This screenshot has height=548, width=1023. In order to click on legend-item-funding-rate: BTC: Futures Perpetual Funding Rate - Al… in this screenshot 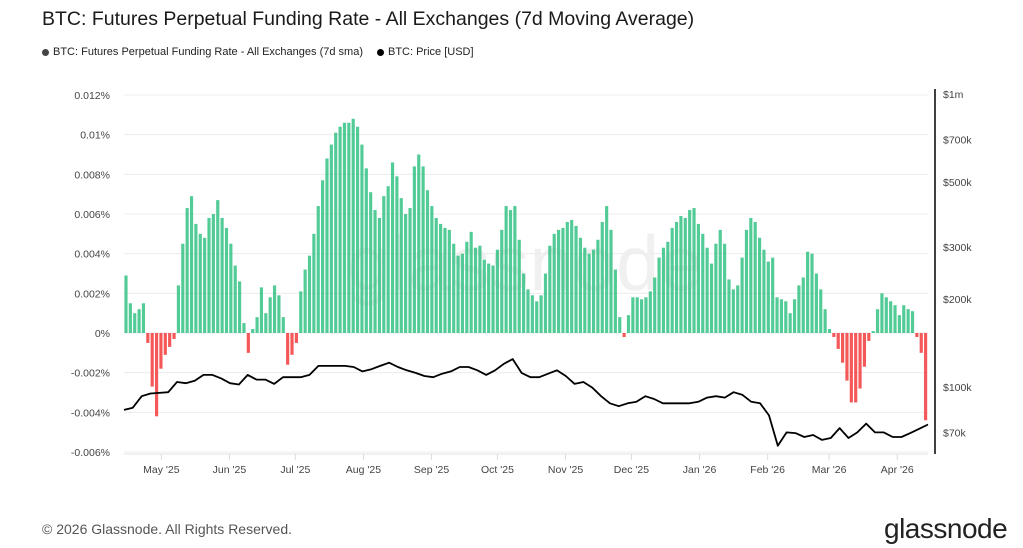, I will do `click(202, 52)`.